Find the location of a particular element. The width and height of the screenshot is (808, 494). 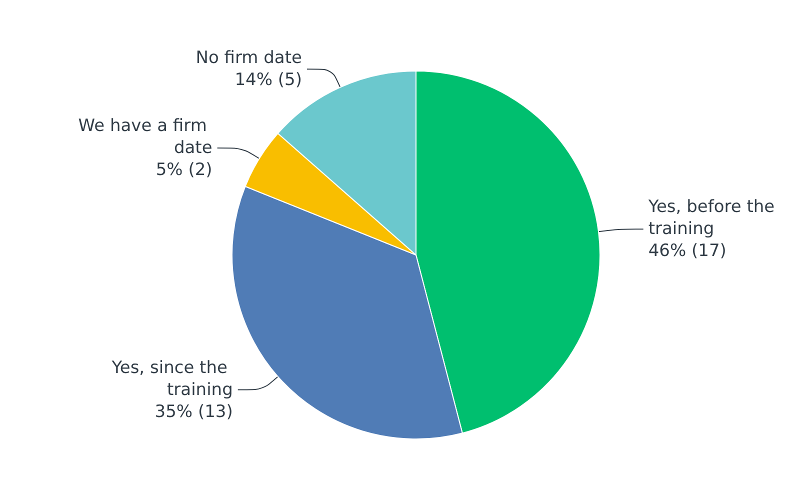

data-label: 35% (13) is located at coordinates (193, 412).